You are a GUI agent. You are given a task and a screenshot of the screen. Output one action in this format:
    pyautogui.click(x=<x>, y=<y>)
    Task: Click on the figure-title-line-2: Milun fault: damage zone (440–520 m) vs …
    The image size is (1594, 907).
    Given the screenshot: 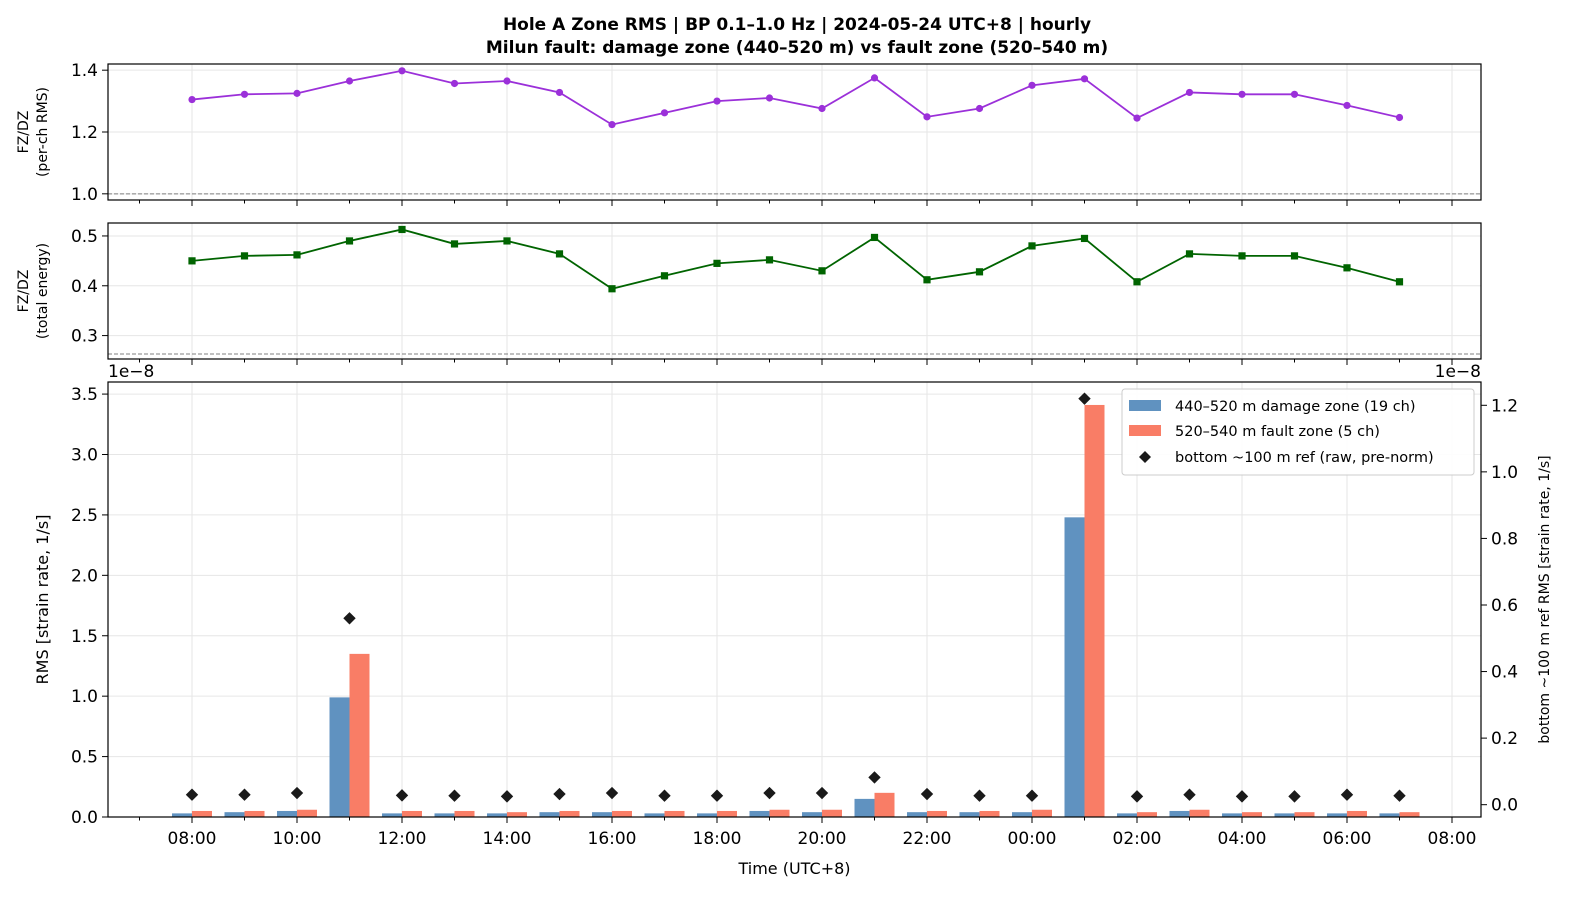 What is the action you would take?
    pyautogui.click(x=797, y=48)
    